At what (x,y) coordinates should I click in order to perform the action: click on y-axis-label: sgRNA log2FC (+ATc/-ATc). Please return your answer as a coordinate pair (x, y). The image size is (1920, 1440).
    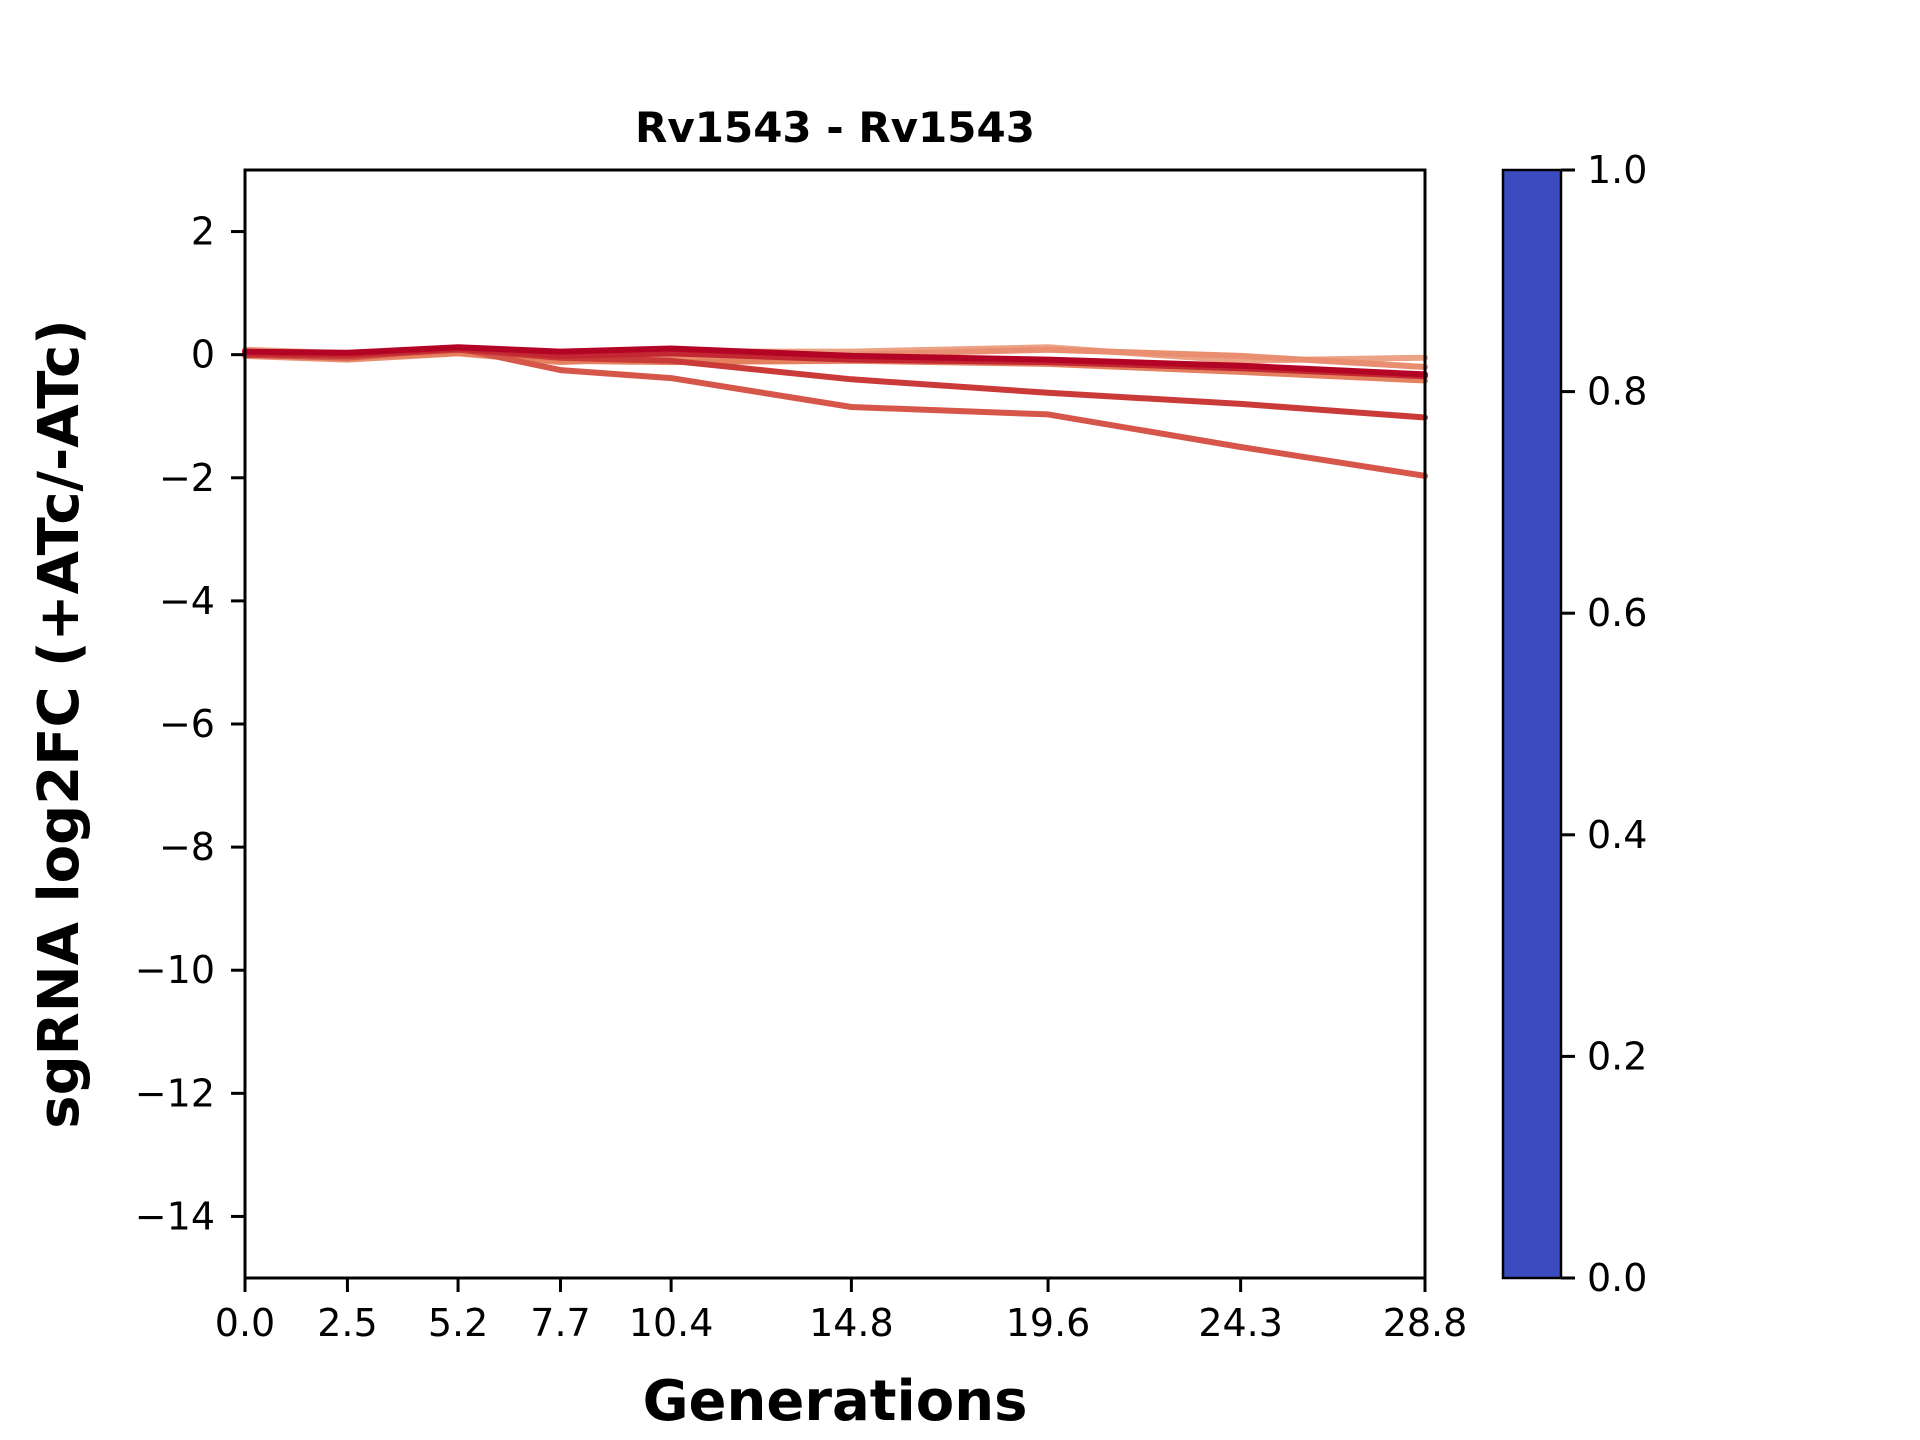
    Looking at the image, I should click on (59, 724).